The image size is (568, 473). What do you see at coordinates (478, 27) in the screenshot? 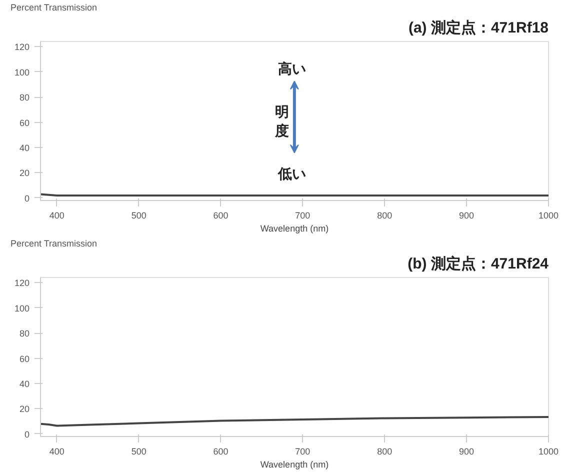
I see `chart-title: (a) 測定点：471Rf18` at bounding box center [478, 27].